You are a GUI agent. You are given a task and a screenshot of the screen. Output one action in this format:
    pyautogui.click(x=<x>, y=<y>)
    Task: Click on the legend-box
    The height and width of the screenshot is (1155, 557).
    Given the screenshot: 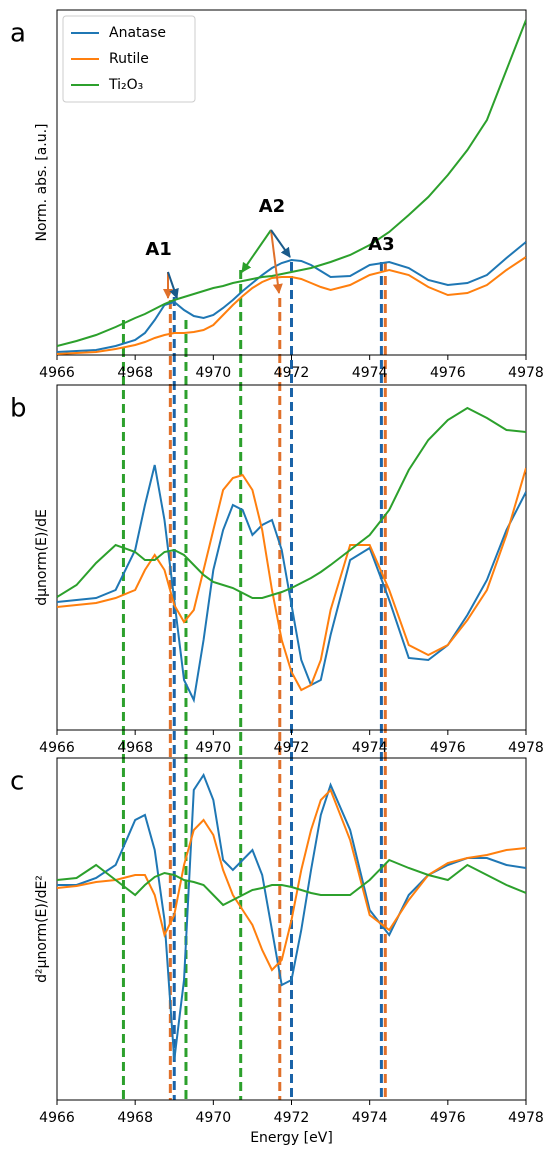 What is the action you would take?
    pyautogui.click(x=129, y=59)
    